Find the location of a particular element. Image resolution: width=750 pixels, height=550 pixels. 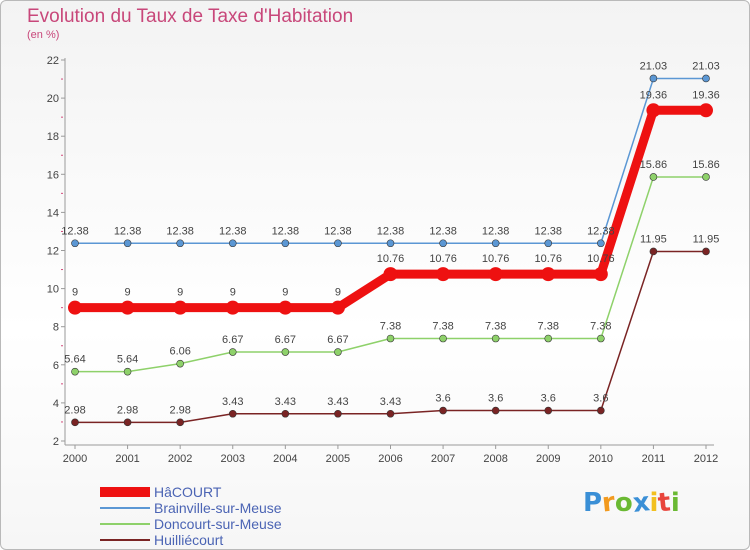

y-tick-label: 20 is located at coordinates (53, 99).